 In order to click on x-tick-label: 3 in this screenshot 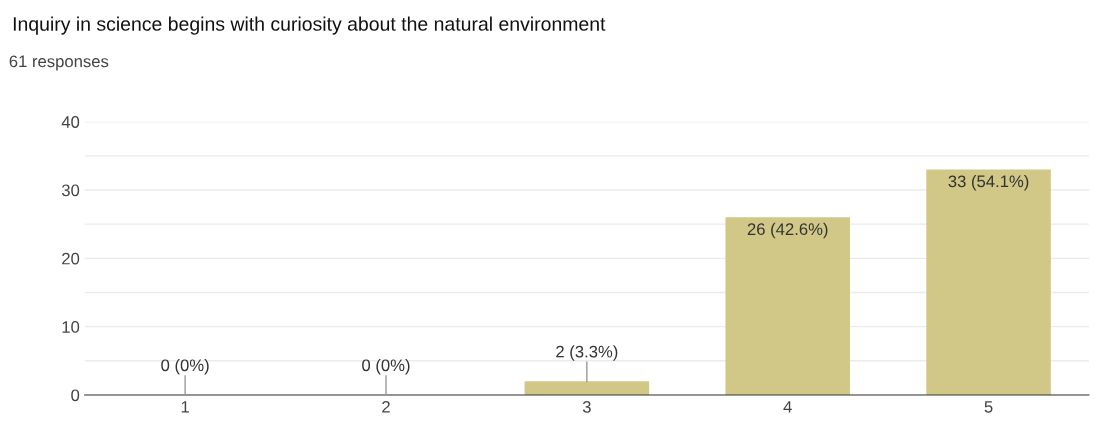, I will do `click(586, 406)`.